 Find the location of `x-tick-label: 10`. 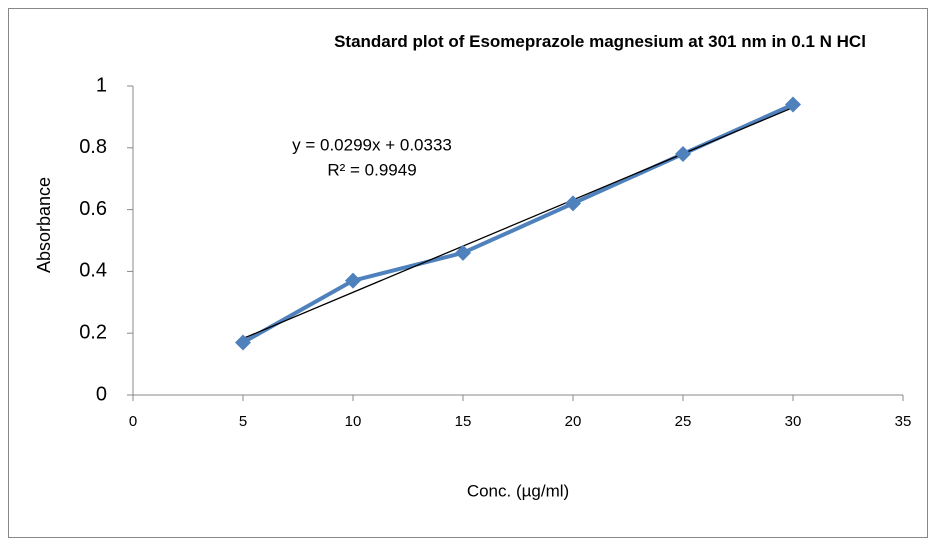

x-tick-label: 10 is located at coordinates (353, 421).